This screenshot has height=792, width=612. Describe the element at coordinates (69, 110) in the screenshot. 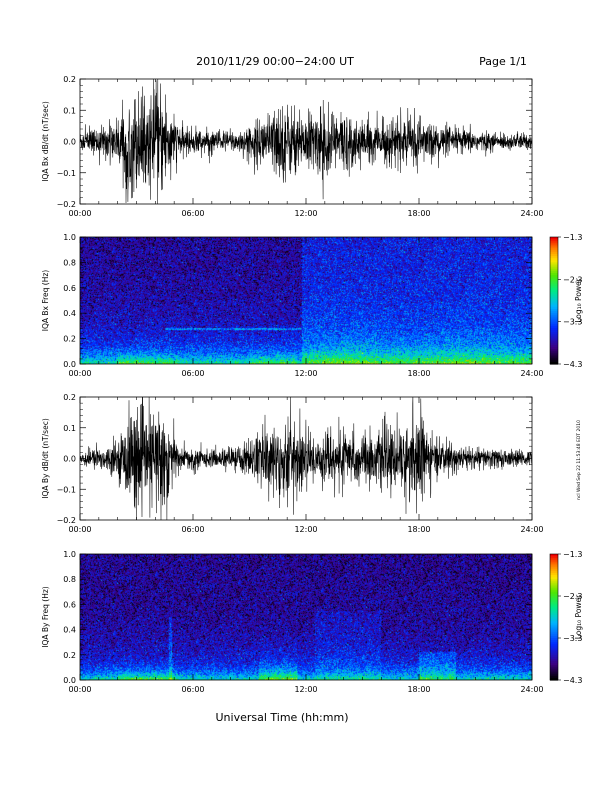

I see `y-tick-label: 0.1` at that location.